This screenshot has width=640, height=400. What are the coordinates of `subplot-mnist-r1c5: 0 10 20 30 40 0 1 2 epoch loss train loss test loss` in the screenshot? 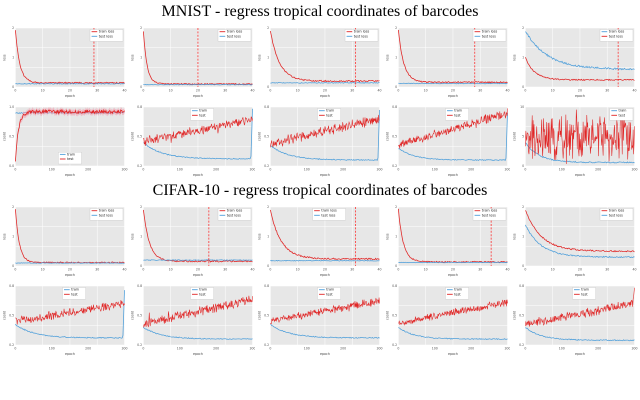 It's located at (575, 61).